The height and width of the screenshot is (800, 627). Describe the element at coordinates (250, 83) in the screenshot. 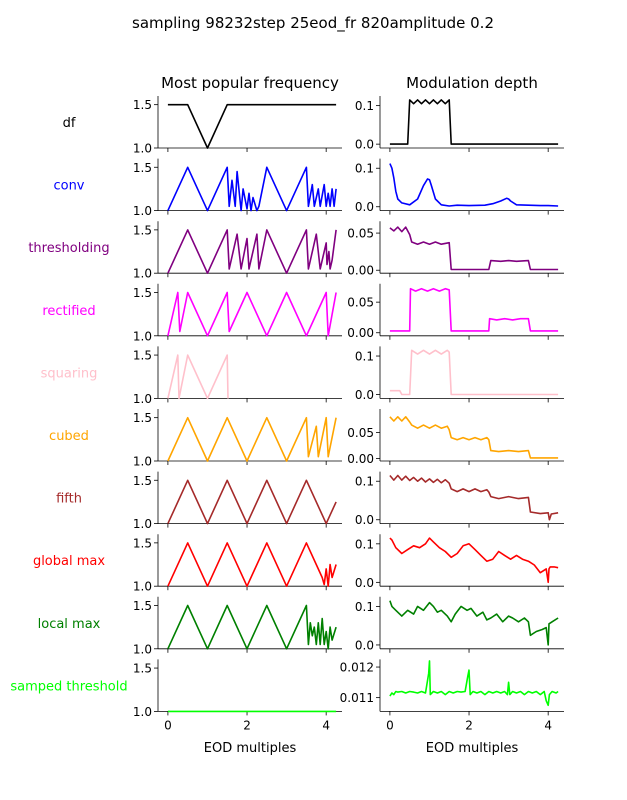

I see `column-title-frequency: Most popular frequency` at that location.